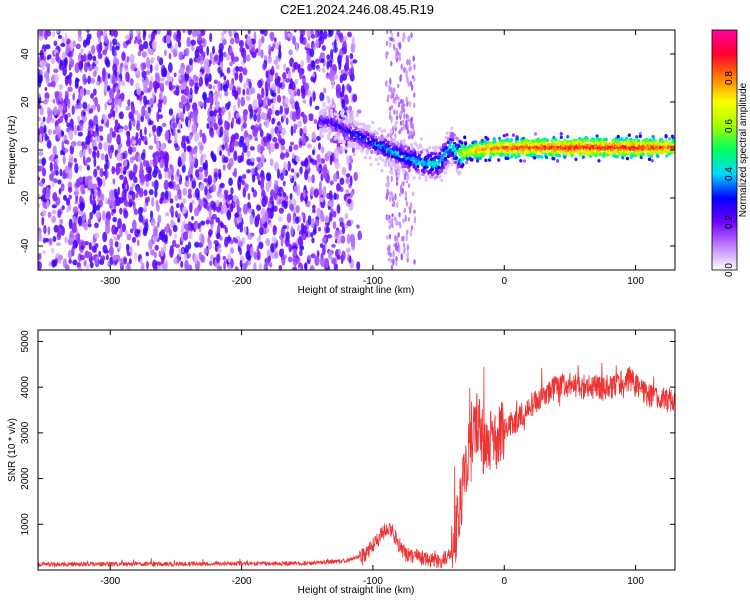 The width and height of the screenshot is (750, 600). I want to click on x-tick-label: 100, so click(635, 581).